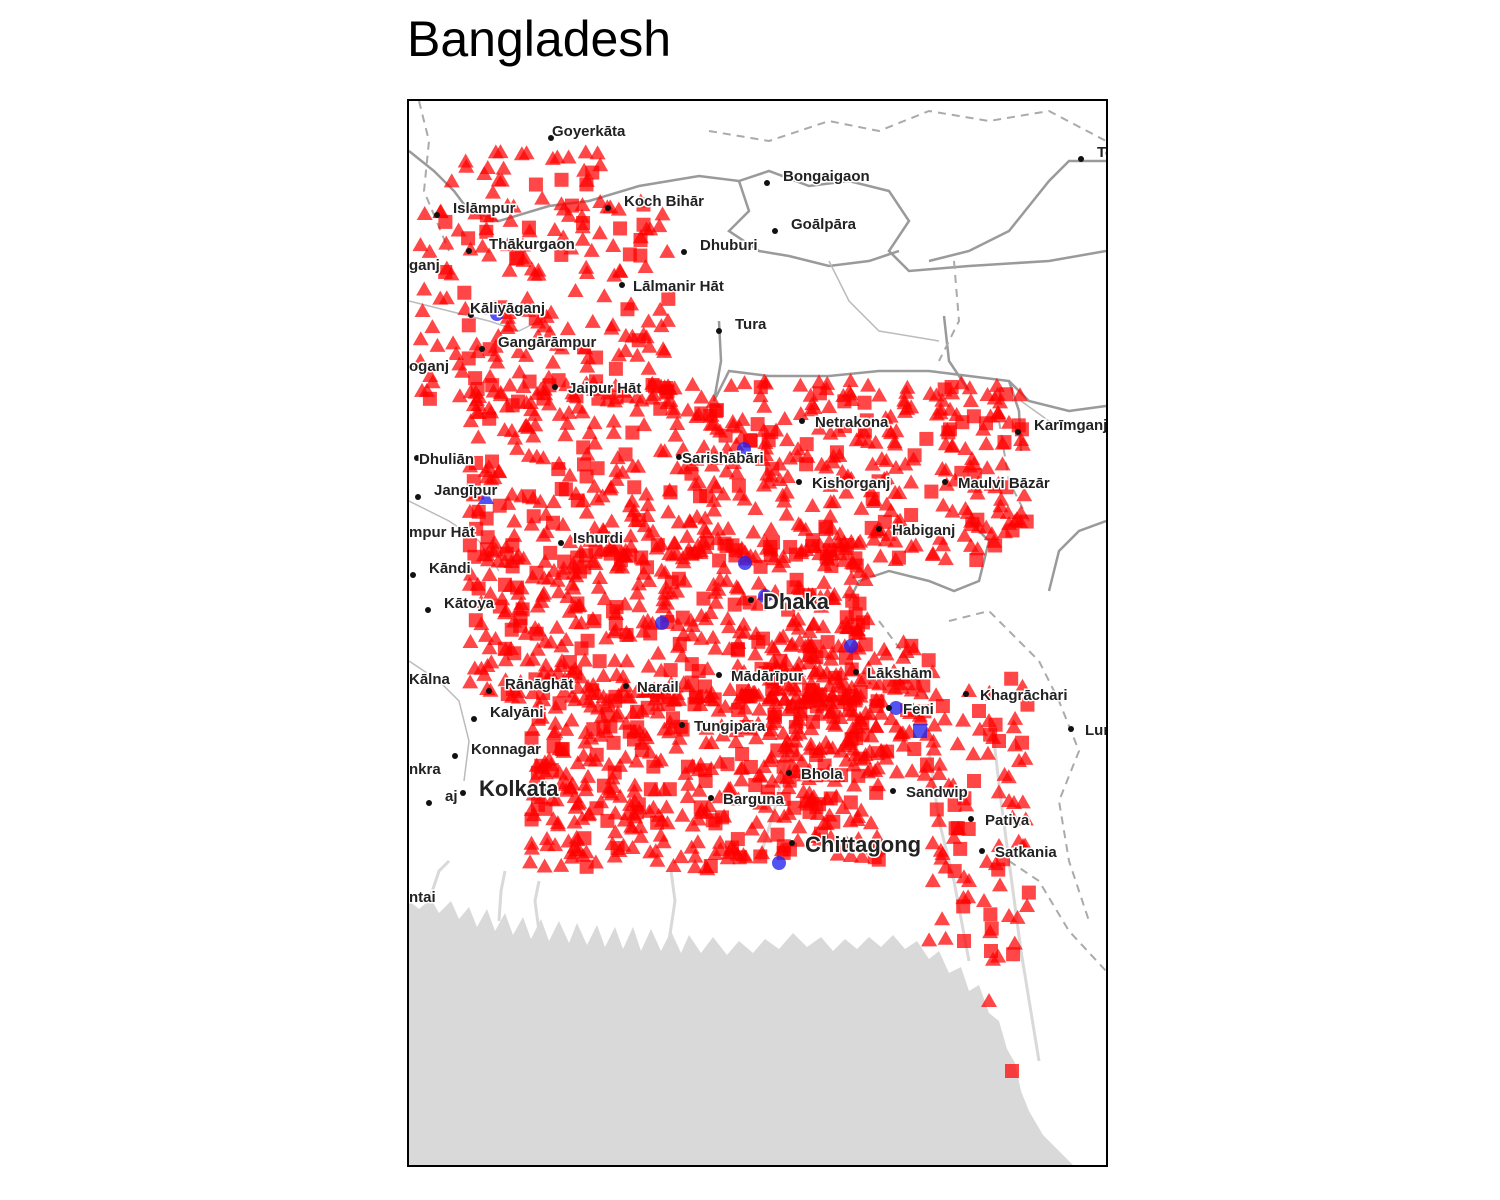 The height and width of the screenshot is (1200, 1500). I want to click on marker-circle, so click(851, 646).